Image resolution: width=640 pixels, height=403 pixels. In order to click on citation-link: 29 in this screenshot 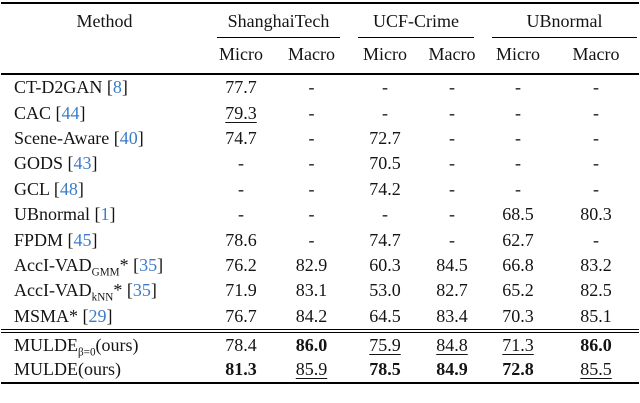, I will do `click(97, 315)`.